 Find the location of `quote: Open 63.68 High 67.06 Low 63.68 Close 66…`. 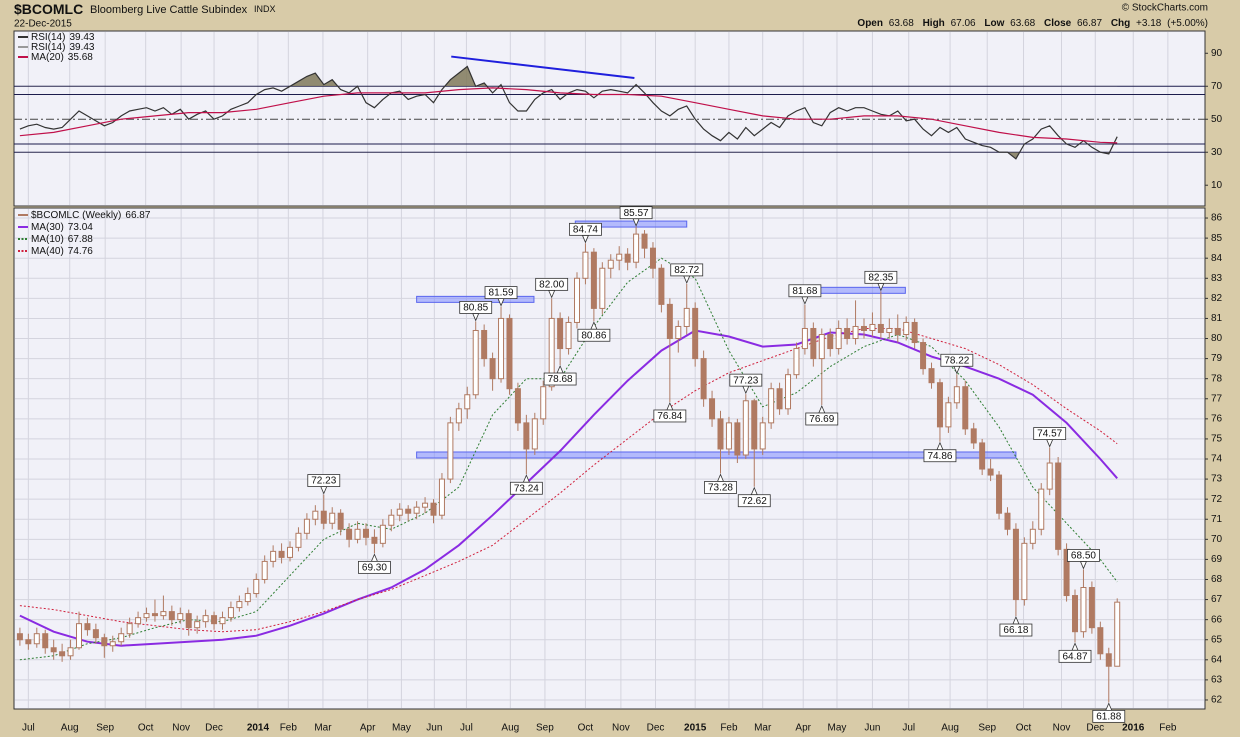

quote: Open 63.68 High 67.06 Low 63.68 Close 66… is located at coordinates (1032, 23).